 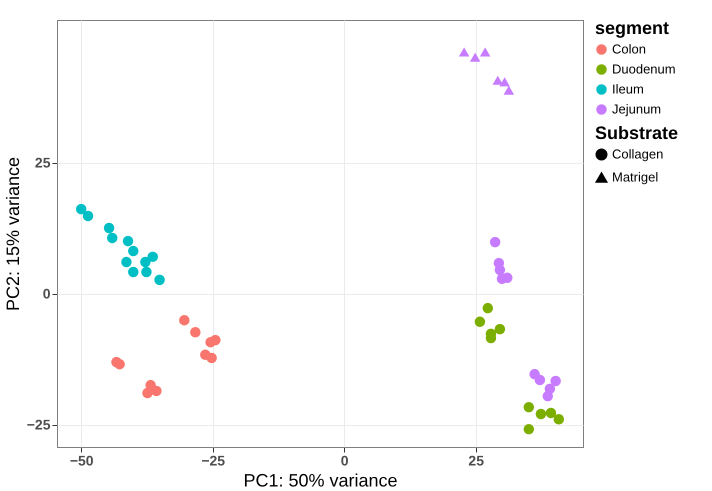 I want to click on legend-label: Jejunum, so click(x=637, y=109).